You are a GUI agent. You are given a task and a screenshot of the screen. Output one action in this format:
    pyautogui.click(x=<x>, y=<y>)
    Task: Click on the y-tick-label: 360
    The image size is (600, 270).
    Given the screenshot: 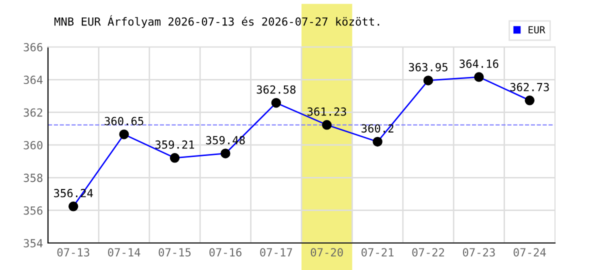 What is the action you would take?
    pyautogui.click(x=33, y=145)
    